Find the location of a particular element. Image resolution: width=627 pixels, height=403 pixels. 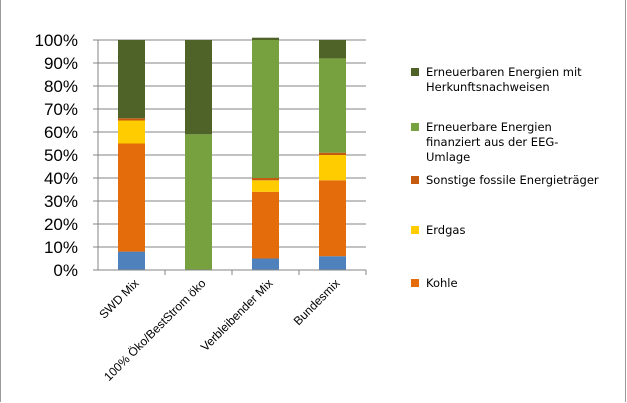

legend-item: Kohle is located at coordinates (434, 283).